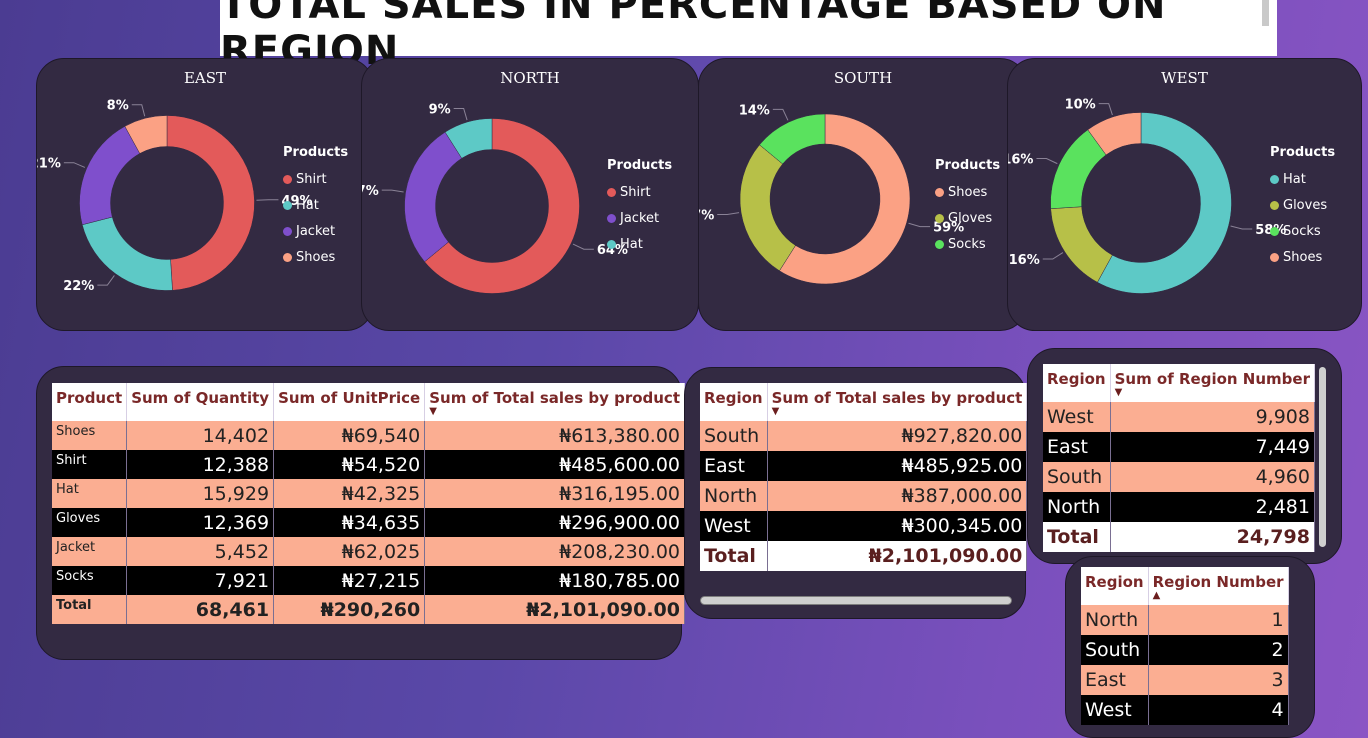  Describe the element at coordinates (90, 493) in the screenshot. I see `table-cell: Hat` at that location.